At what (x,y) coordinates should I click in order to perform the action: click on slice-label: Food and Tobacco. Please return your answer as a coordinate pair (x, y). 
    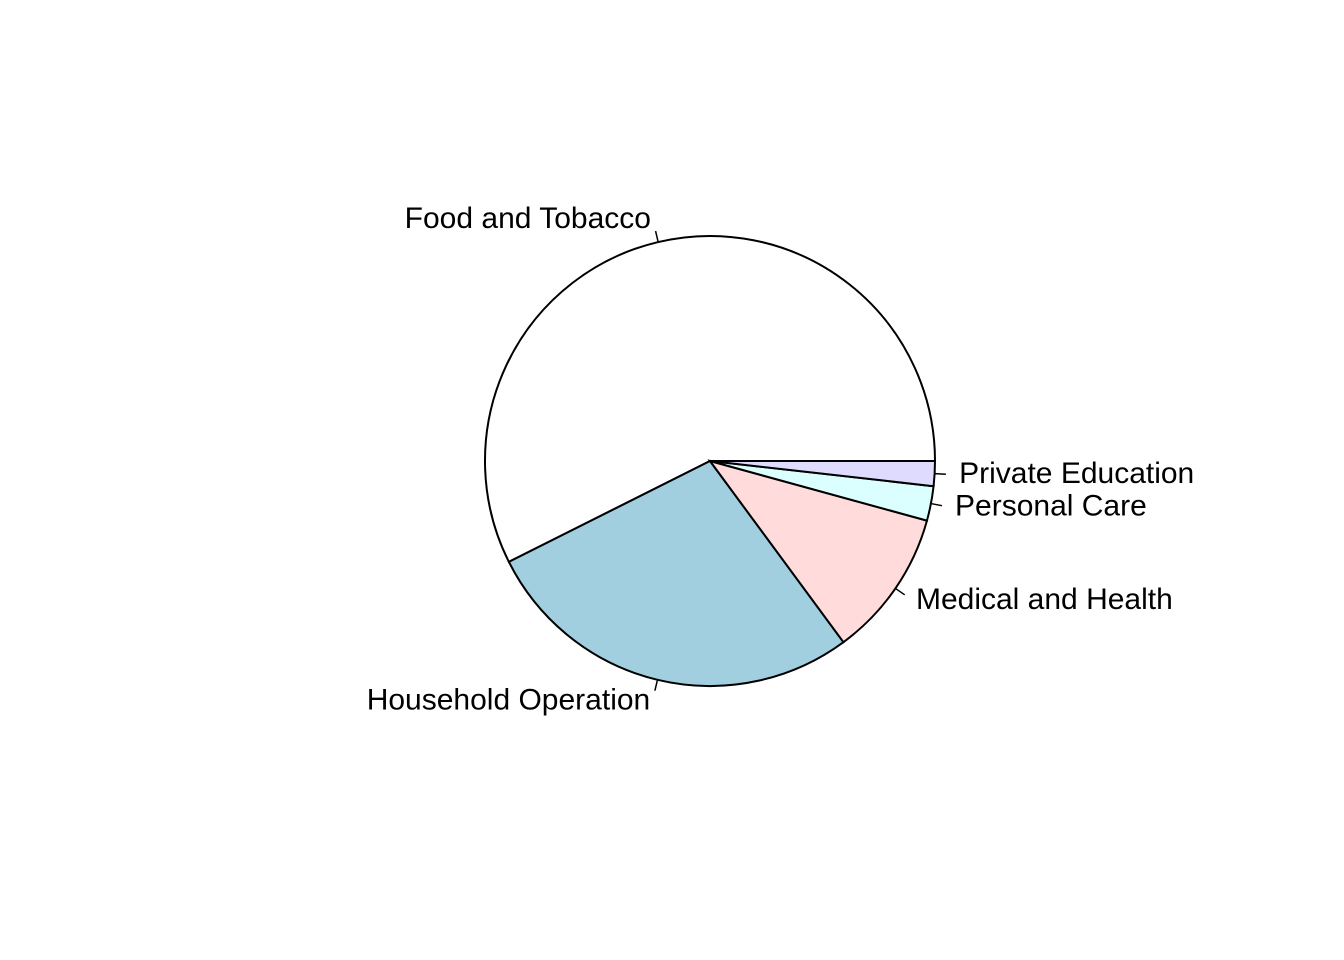
    Looking at the image, I should click on (528, 218).